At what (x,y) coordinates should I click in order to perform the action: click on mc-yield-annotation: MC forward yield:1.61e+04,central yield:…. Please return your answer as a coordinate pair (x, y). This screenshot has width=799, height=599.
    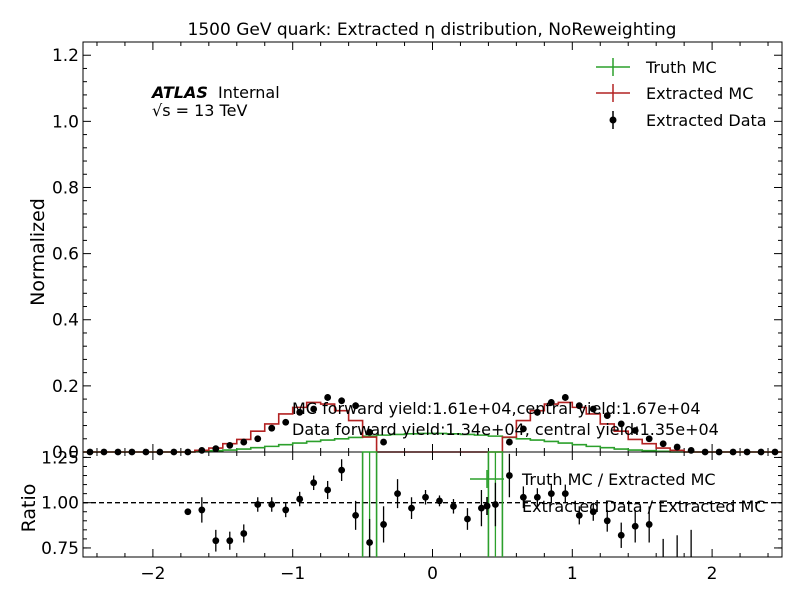
    Looking at the image, I should click on (496, 408).